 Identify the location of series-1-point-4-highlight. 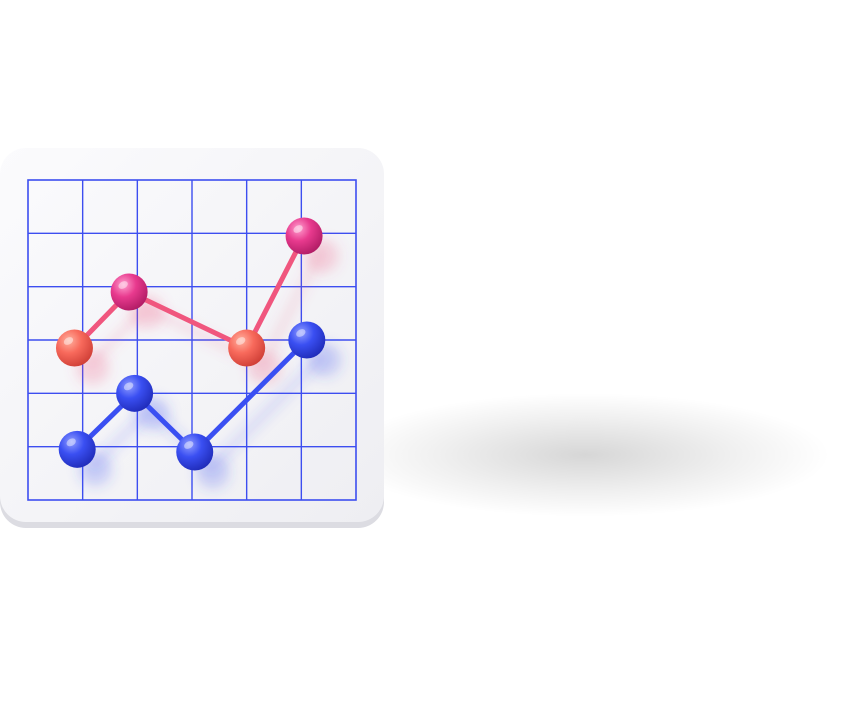
(298, 229).